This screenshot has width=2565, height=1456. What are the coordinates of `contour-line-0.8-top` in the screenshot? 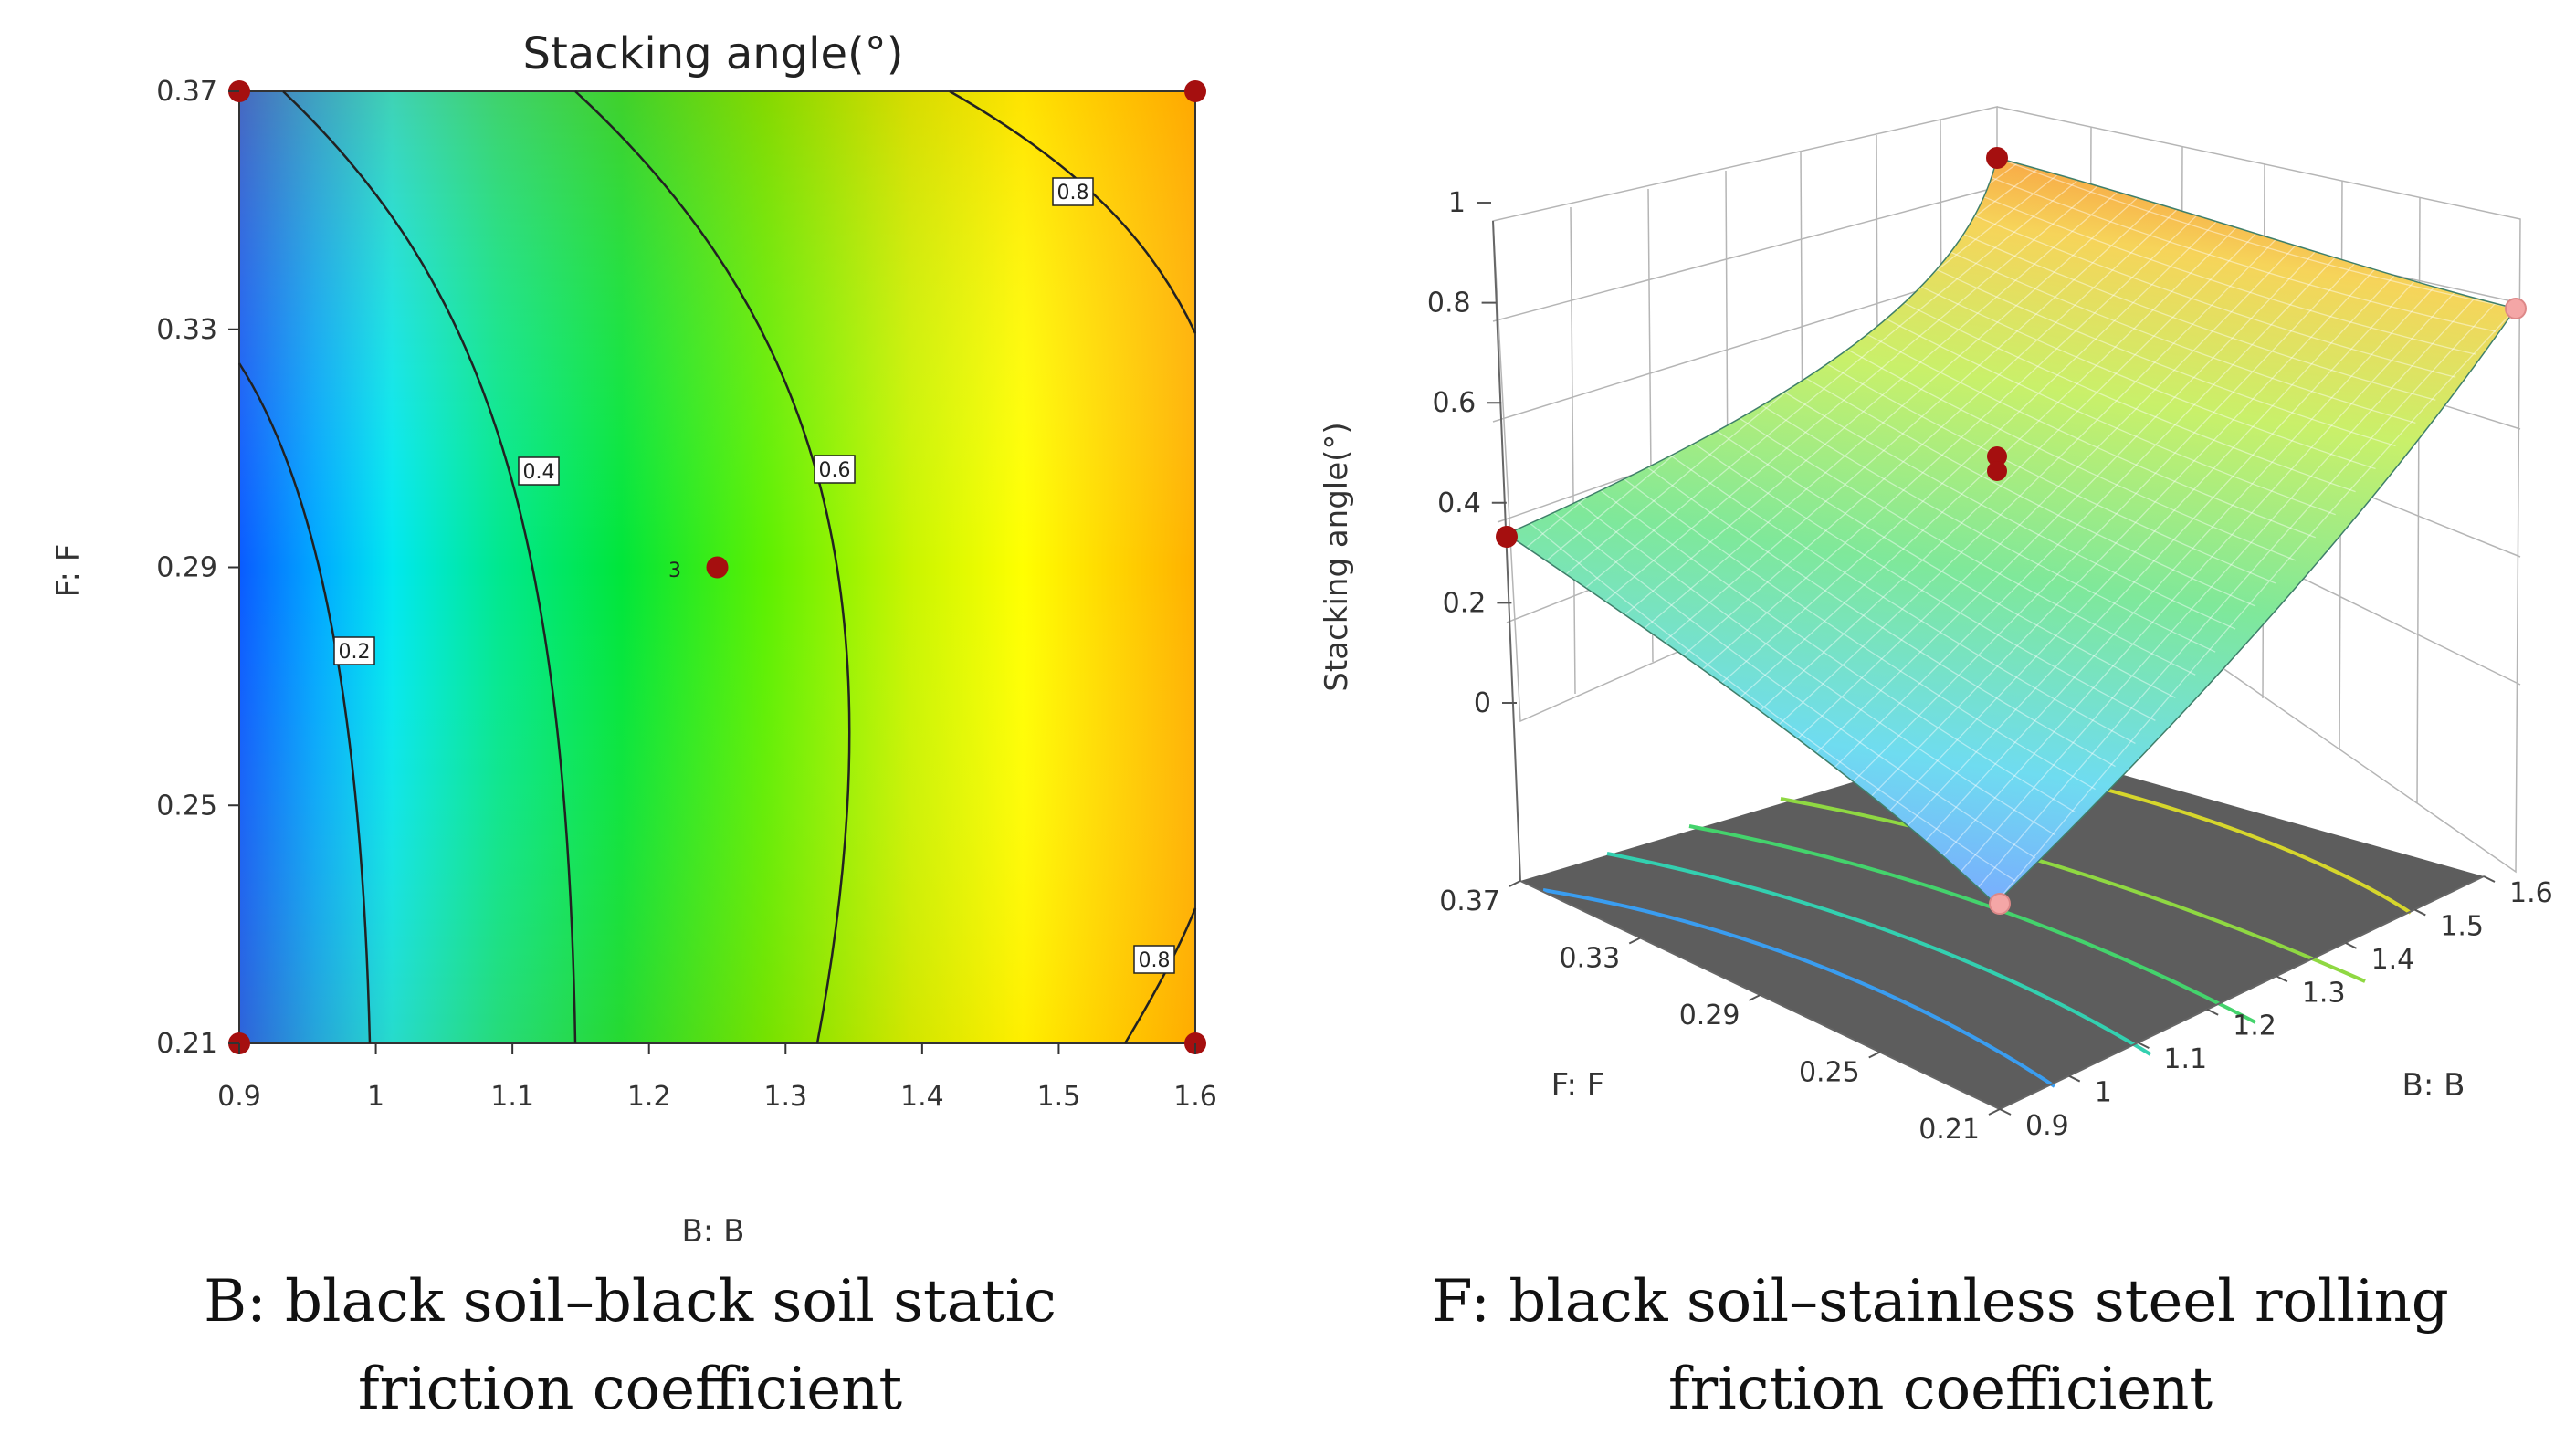 It's located at (1073, 212).